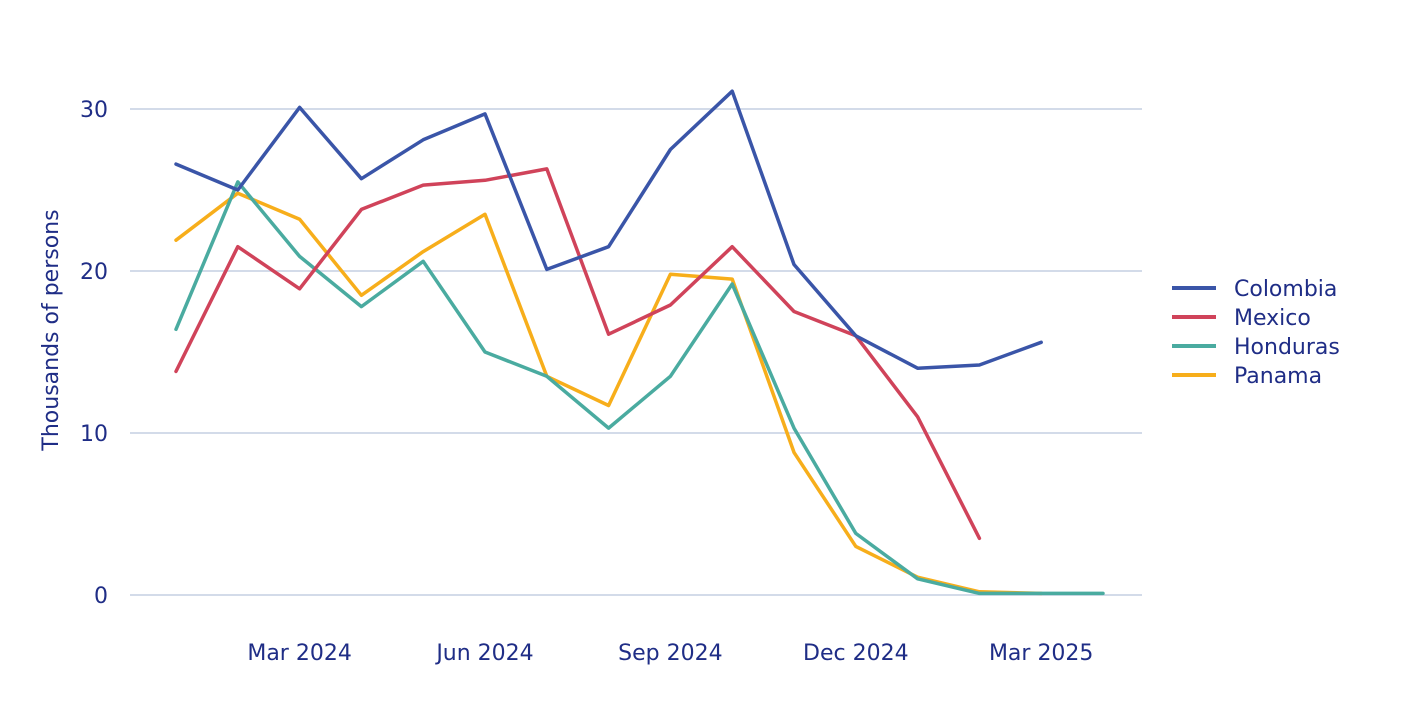  What do you see at coordinates (1285, 289) in the screenshot?
I see `legend-label: Colombia` at bounding box center [1285, 289].